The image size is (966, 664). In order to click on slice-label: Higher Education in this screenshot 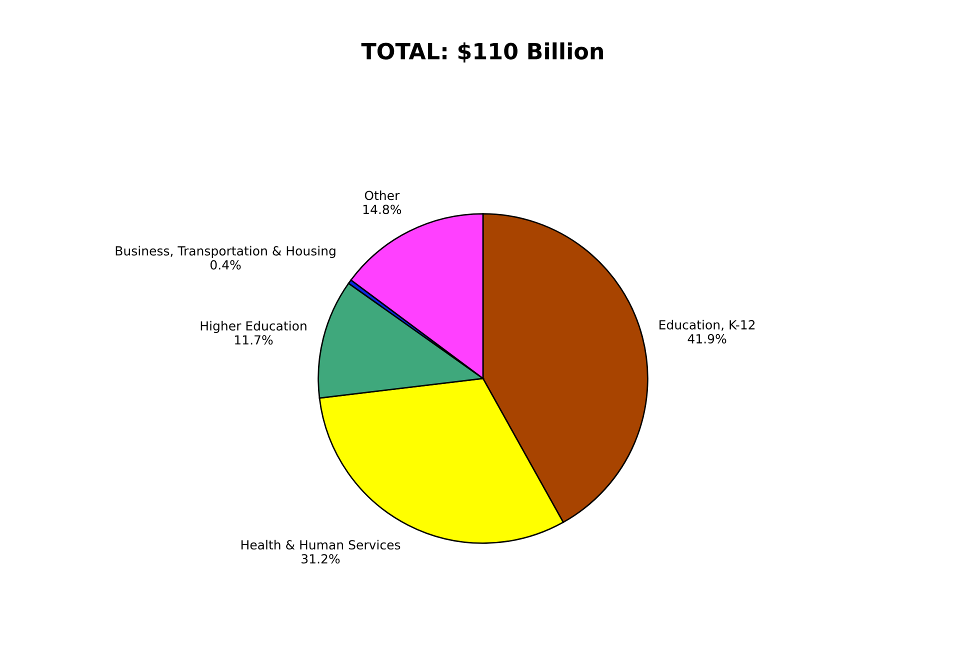, I will do `click(253, 327)`.